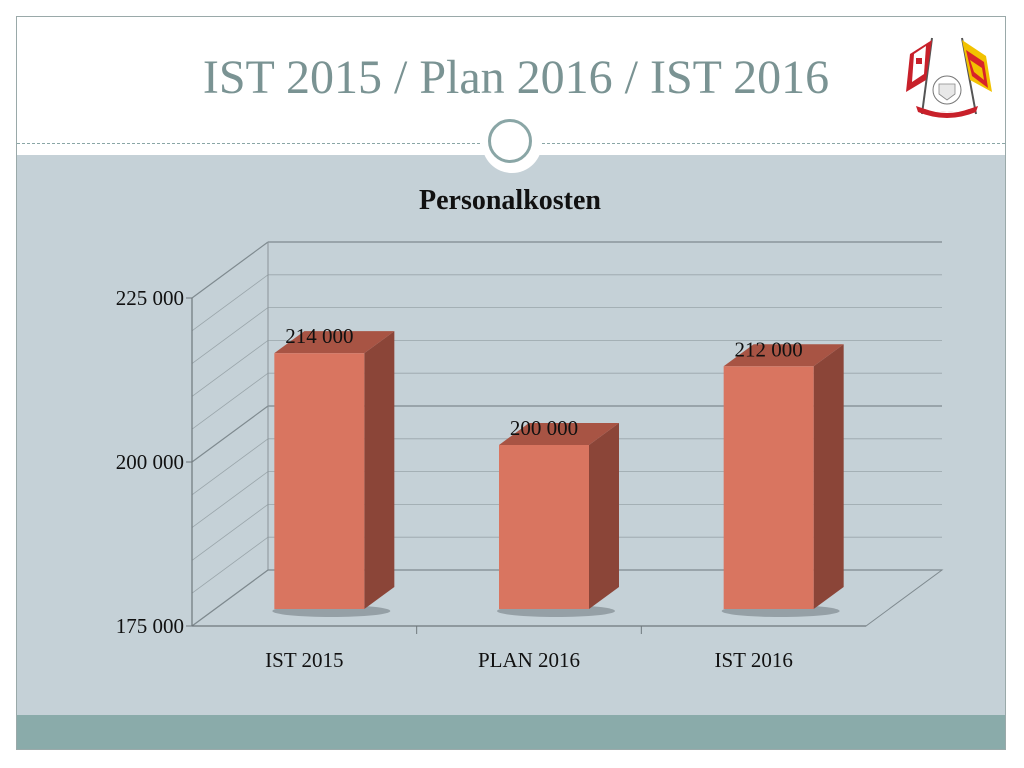 The height and width of the screenshot is (768, 1024). What do you see at coordinates (529, 660) in the screenshot?
I see `x-category-label: PLAN 2016` at bounding box center [529, 660].